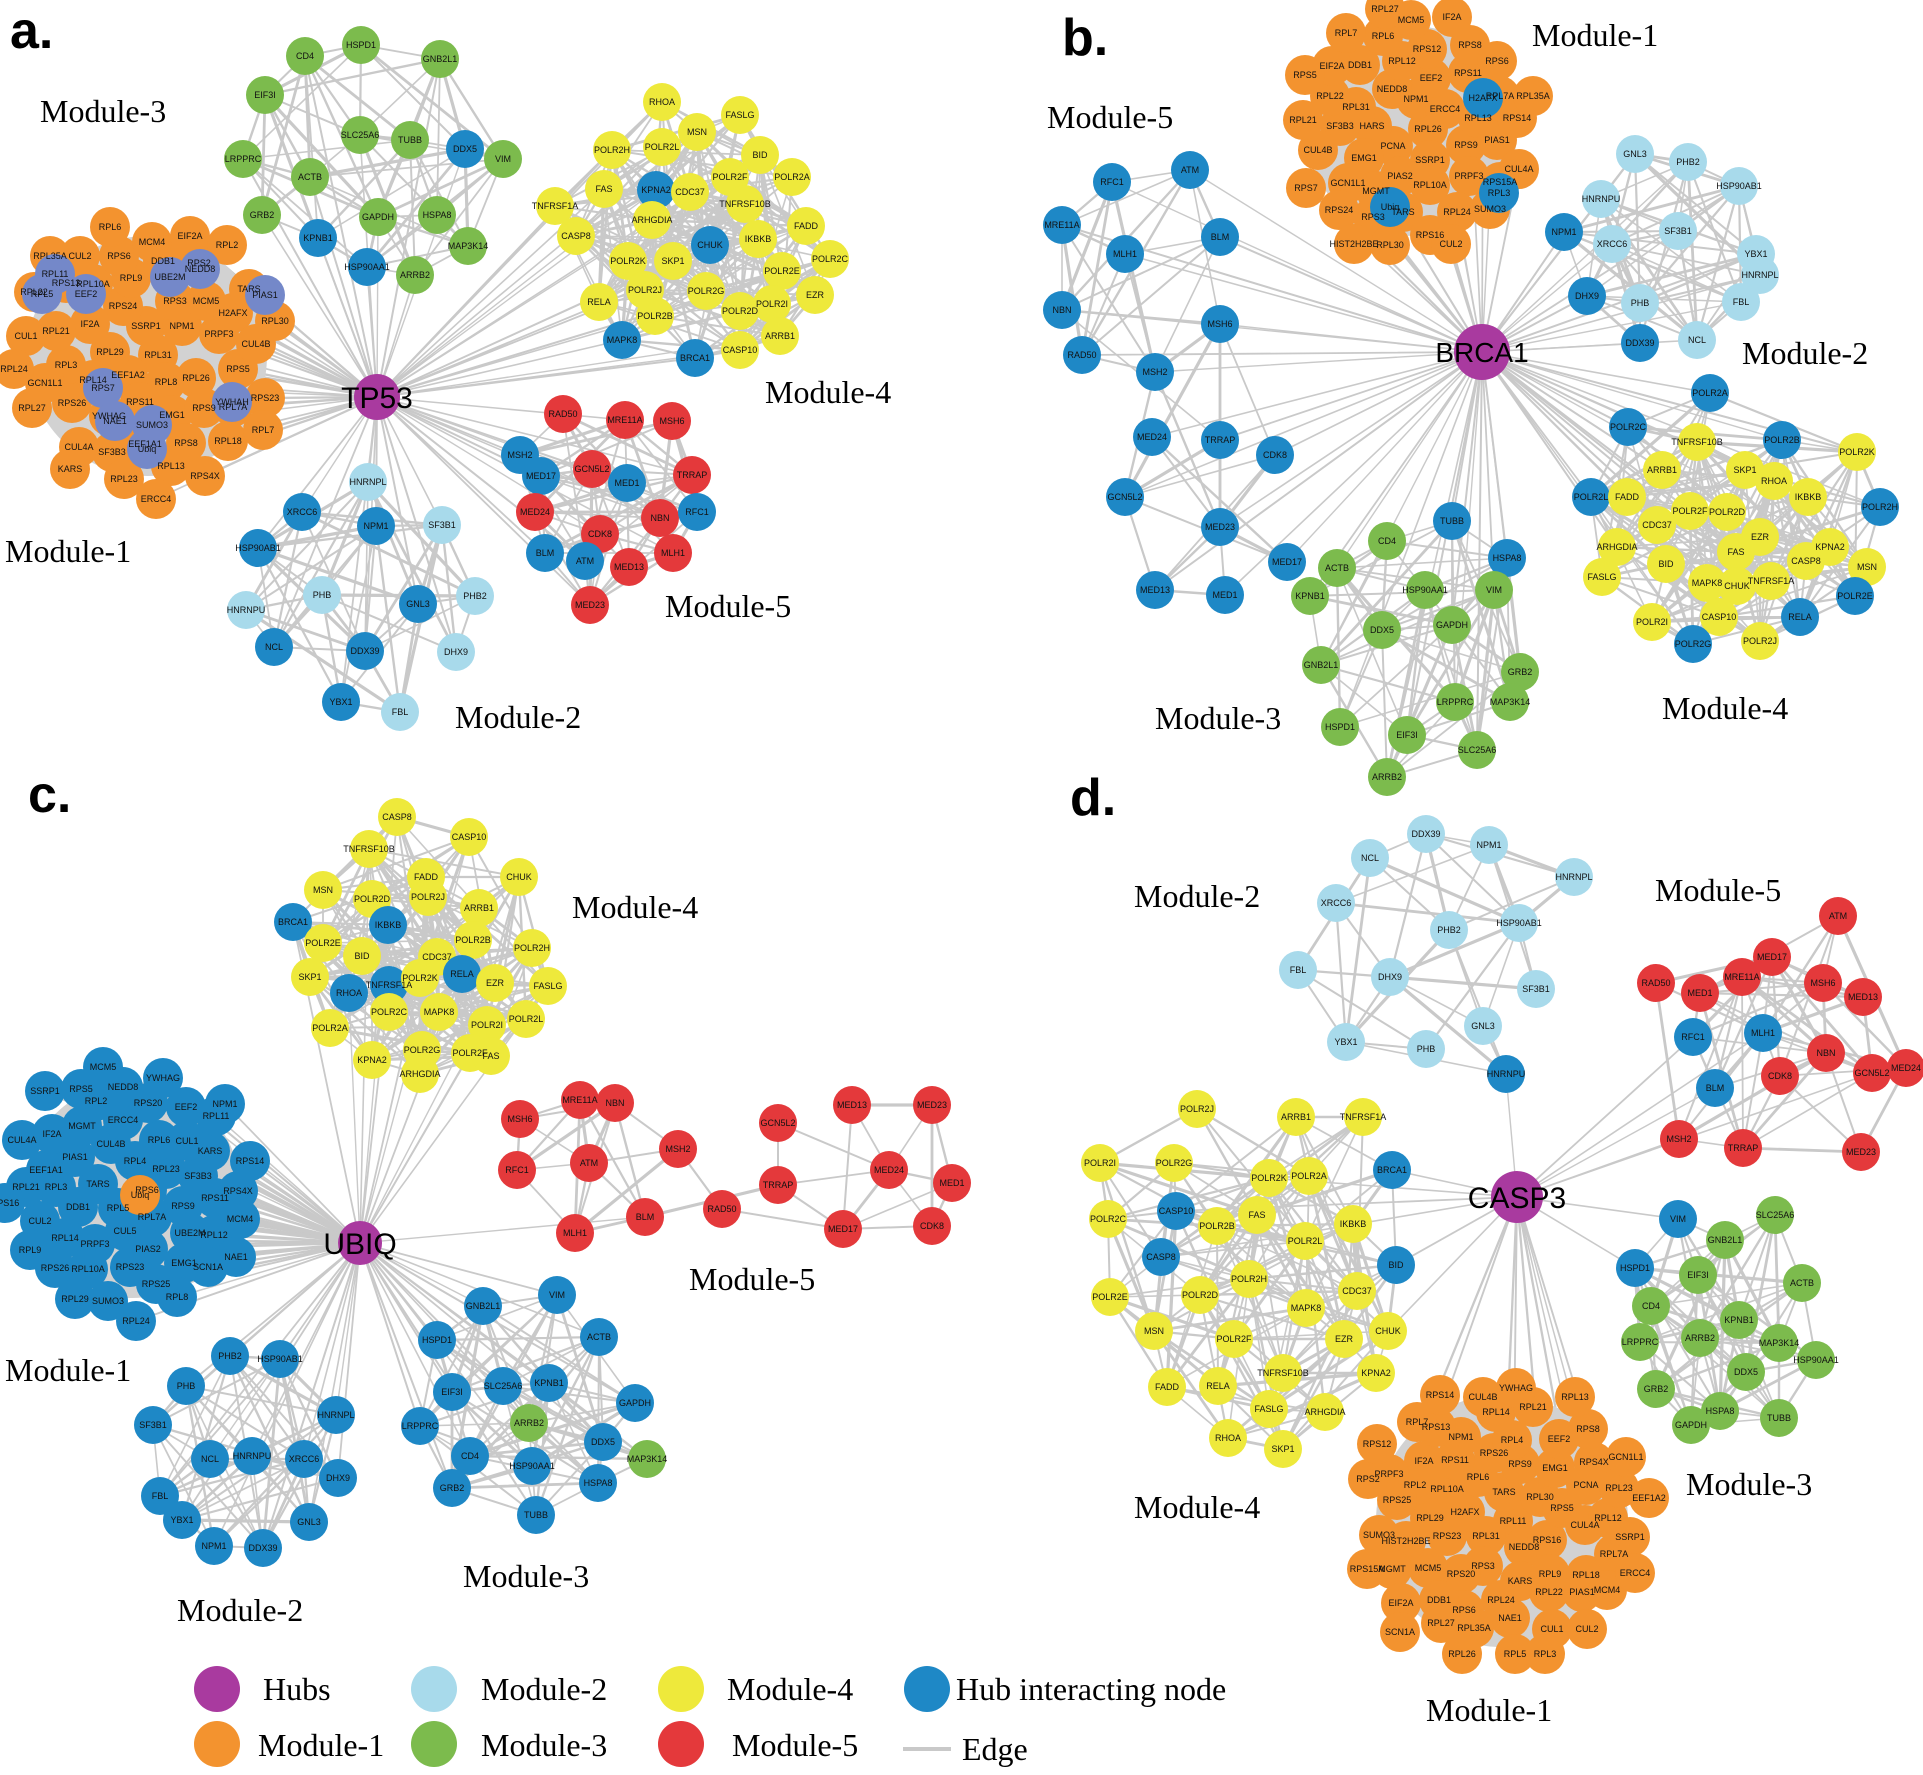 This screenshot has width=1923, height=1775. What do you see at coordinates (1340, 727) in the screenshot?
I see `svg-text: HSPD1` at bounding box center [1340, 727].